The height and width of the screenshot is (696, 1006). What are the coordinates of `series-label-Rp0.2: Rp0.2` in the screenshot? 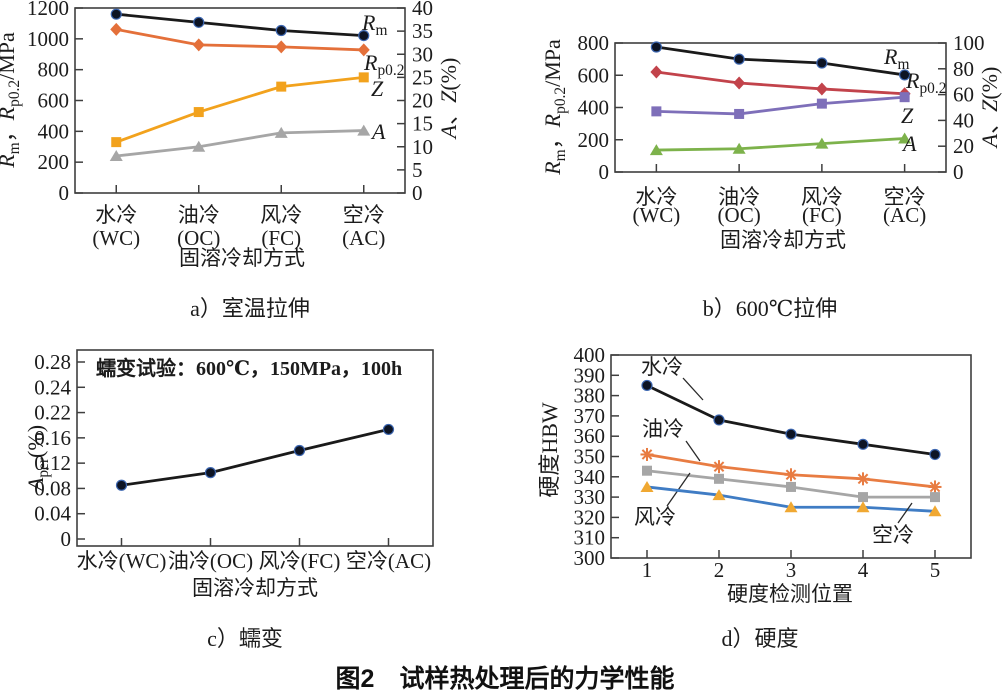 It's located at (383, 64).